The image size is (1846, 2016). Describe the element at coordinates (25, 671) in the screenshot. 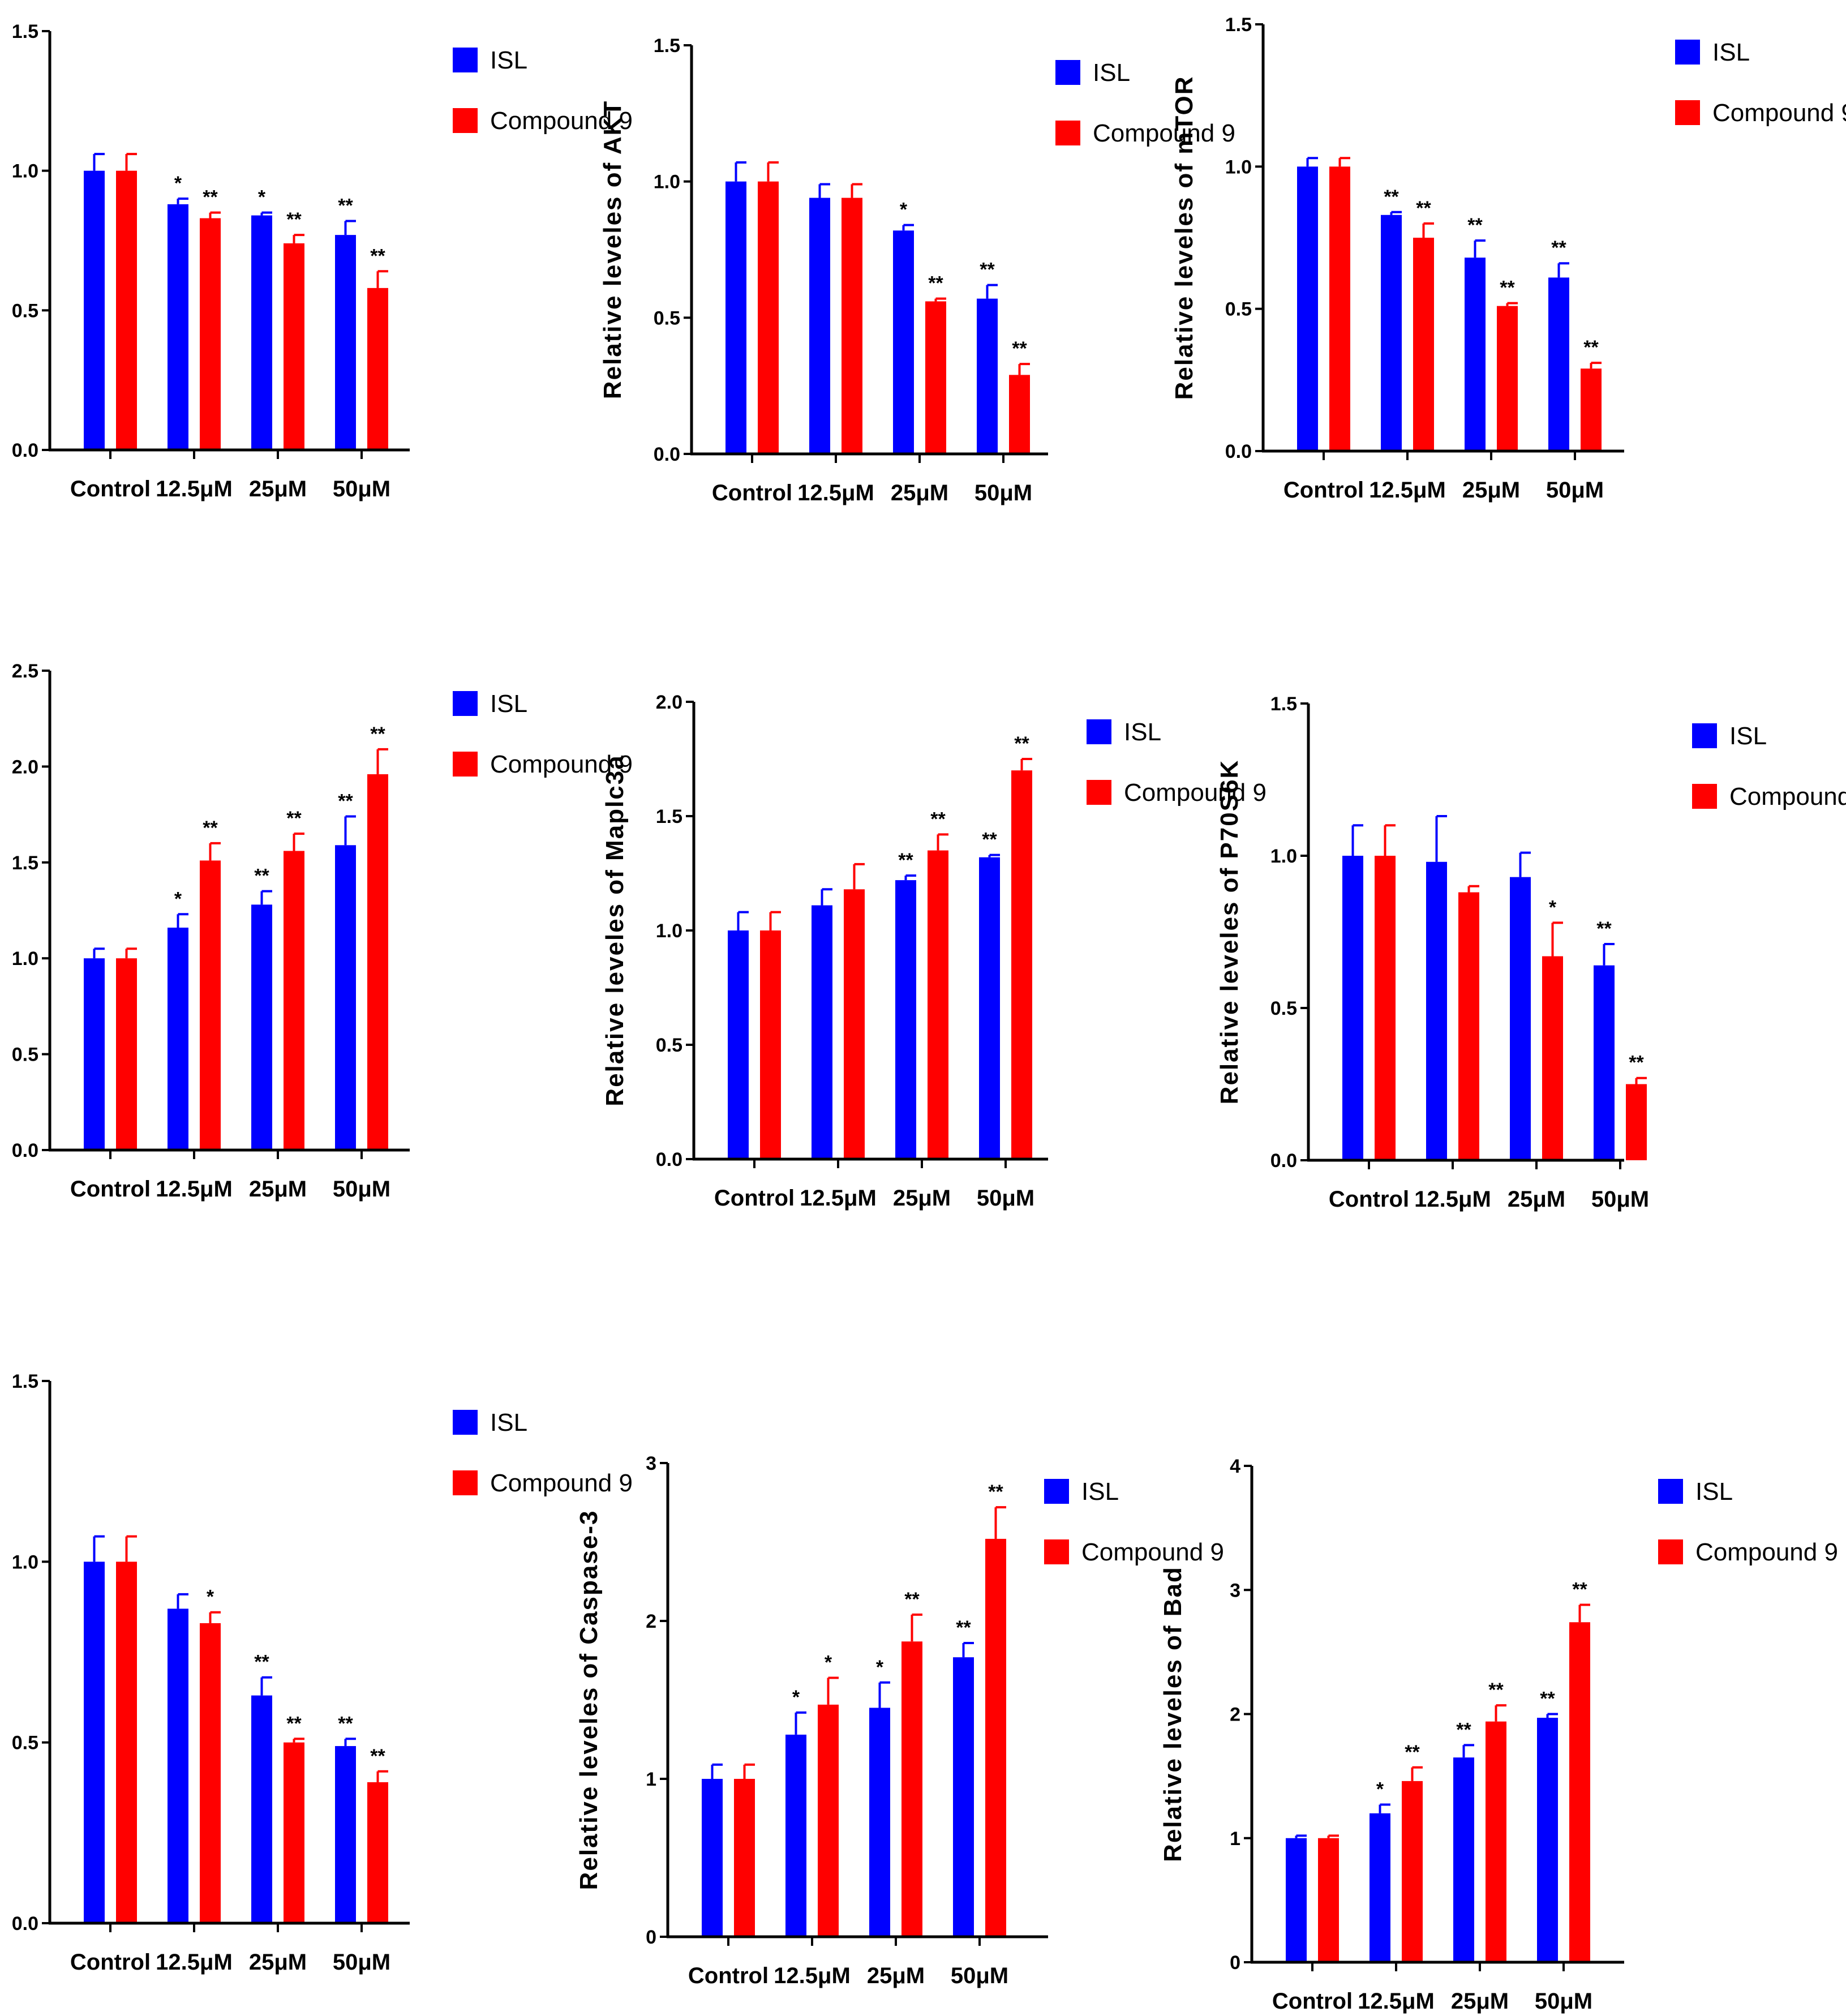

I see `y-tick-label: 2.5` at that location.